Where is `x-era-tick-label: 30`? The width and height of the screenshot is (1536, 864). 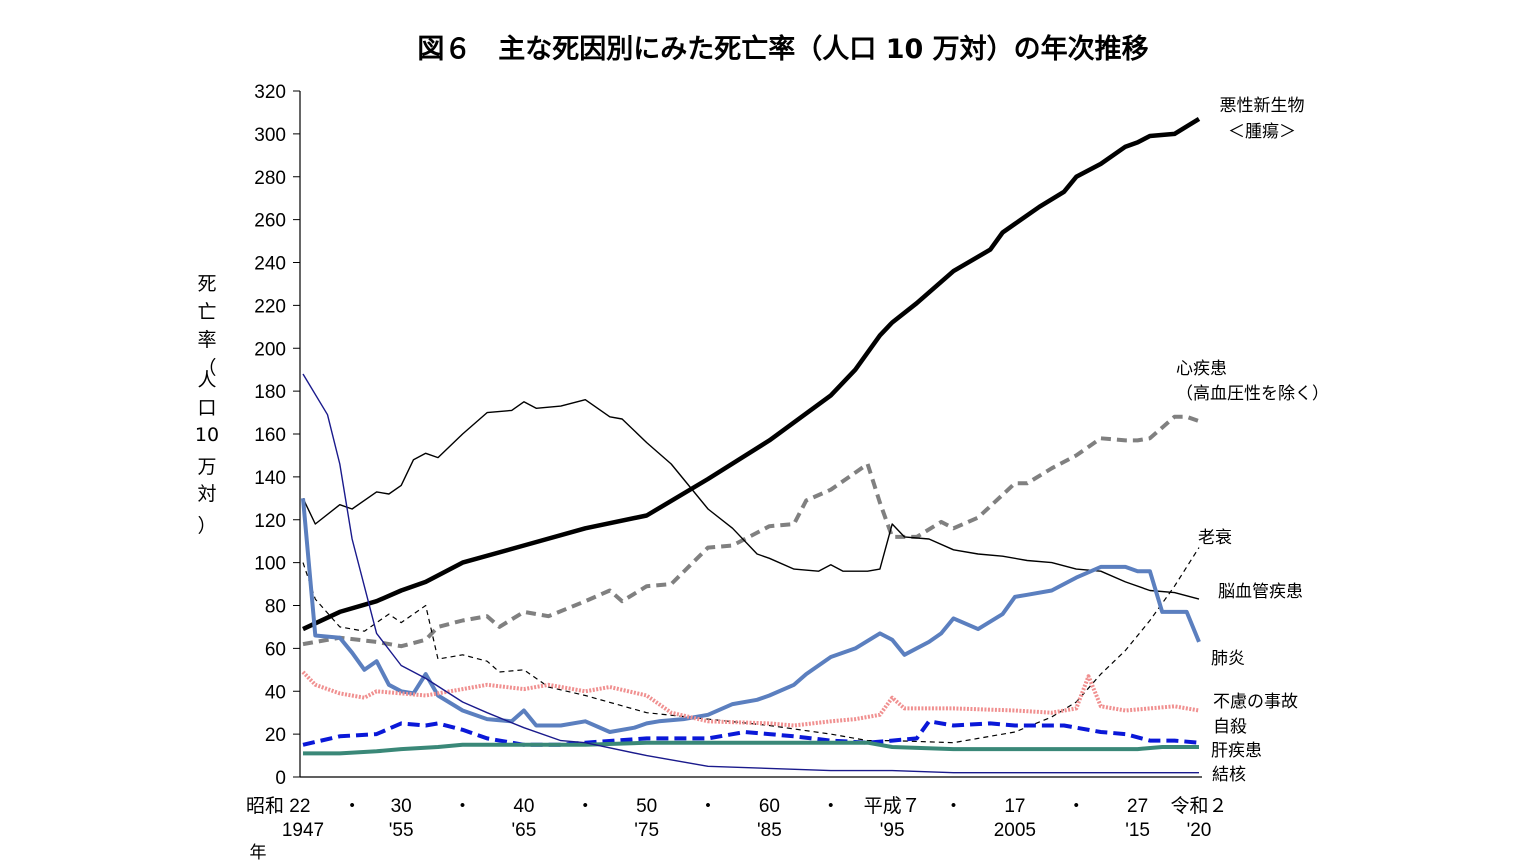
x-era-tick-label: 30 is located at coordinates (401, 806).